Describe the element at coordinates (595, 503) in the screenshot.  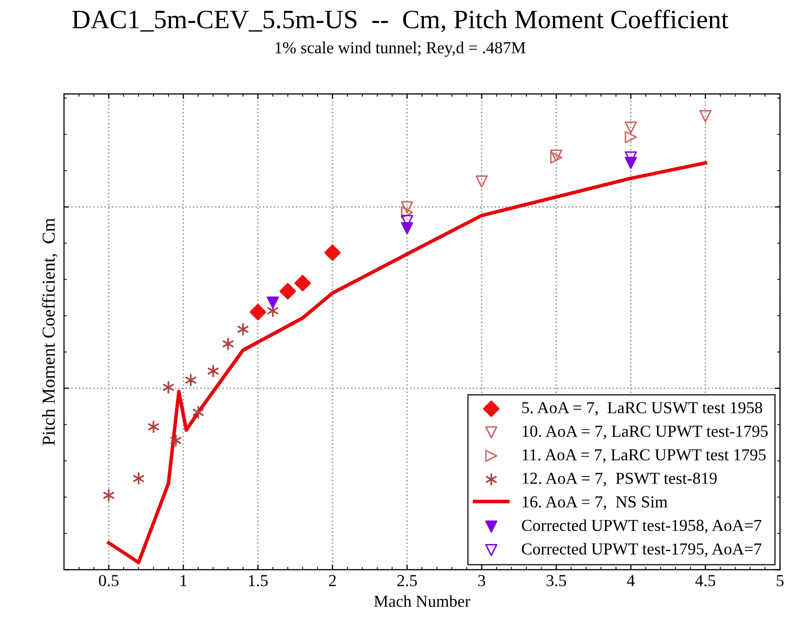
I see `legend-label: 16. AoA = 7, NS Sim` at that location.